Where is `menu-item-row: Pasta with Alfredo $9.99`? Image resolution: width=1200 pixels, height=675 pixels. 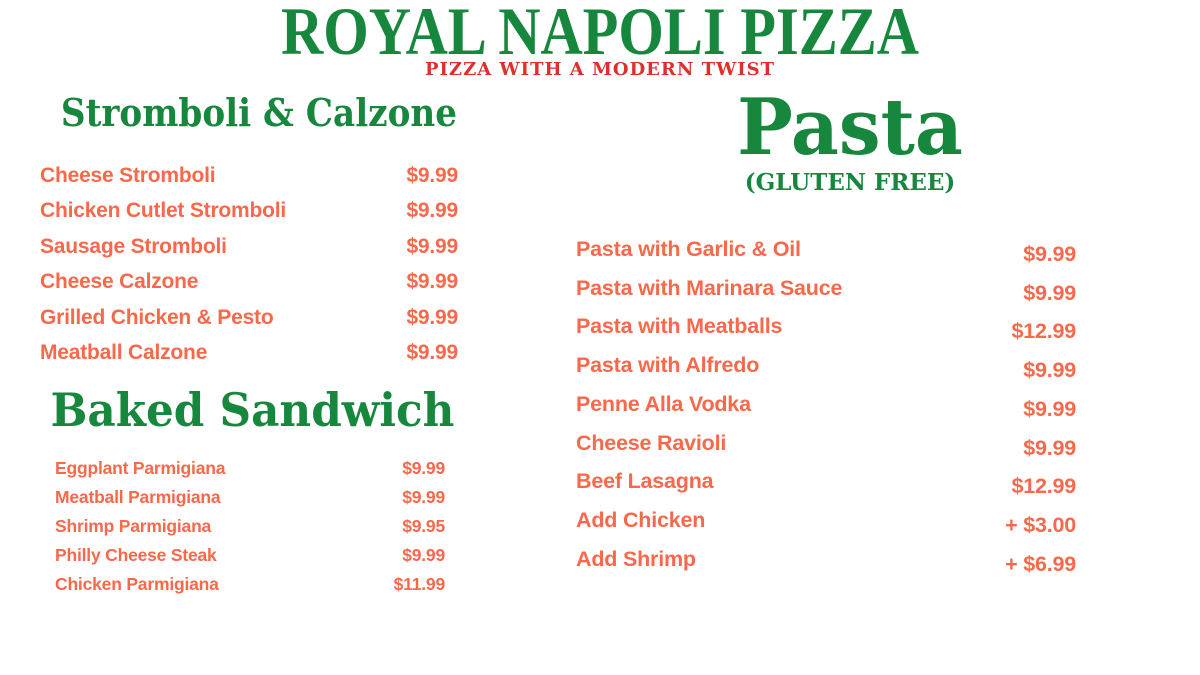 menu-item-row: Pasta with Alfredo $9.99 is located at coordinates (826, 365).